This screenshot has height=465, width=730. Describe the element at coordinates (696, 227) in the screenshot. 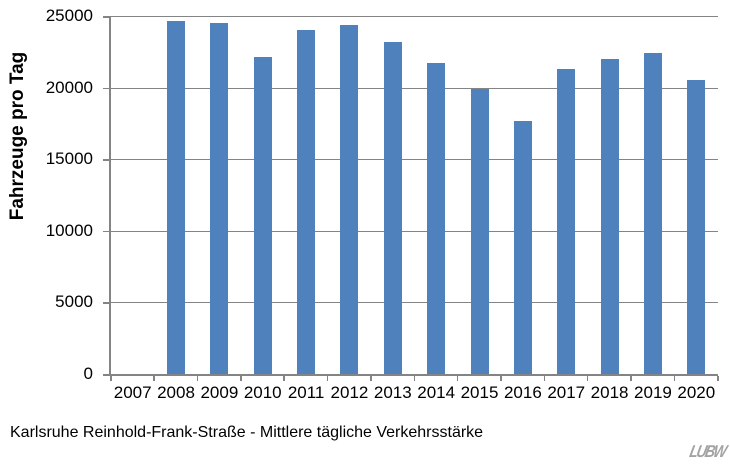

I see `bar-2020` at that location.